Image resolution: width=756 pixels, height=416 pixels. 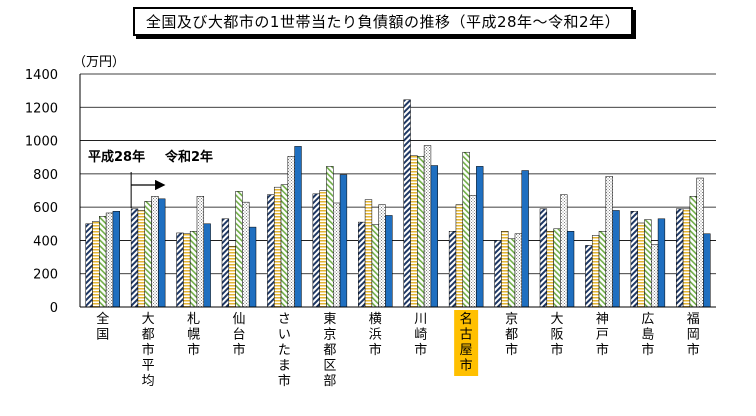 What do you see at coordinates (99, 62) in the screenshot?
I see `y-unit-label: （万円）` at bounding box center [99, 62].